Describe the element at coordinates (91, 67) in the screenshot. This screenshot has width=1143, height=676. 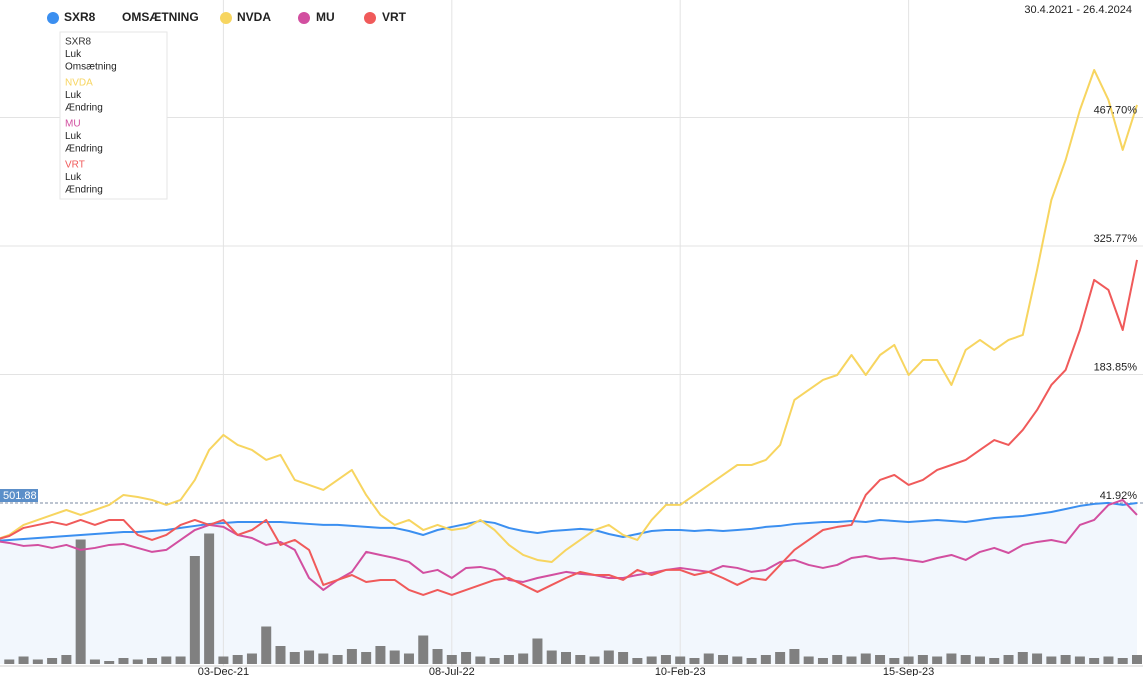
I see `tooltip-row: Omsætning` at that location.